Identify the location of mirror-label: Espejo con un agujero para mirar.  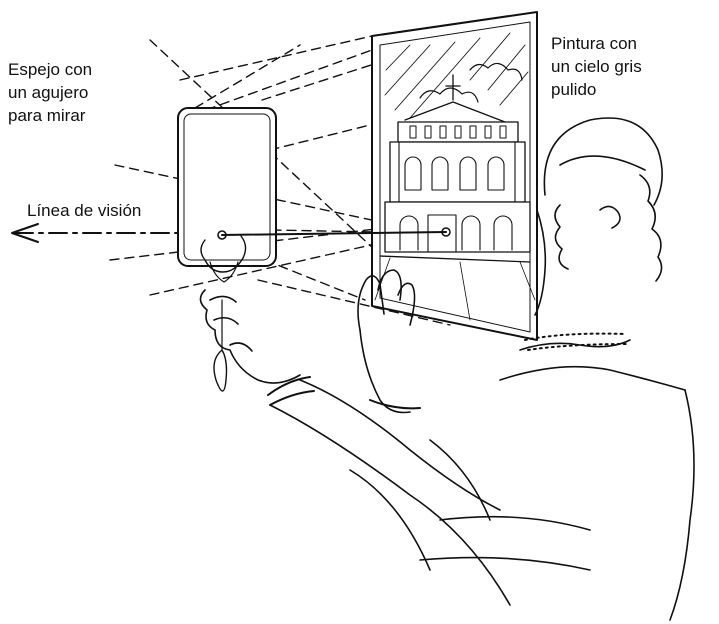
(50, 92).